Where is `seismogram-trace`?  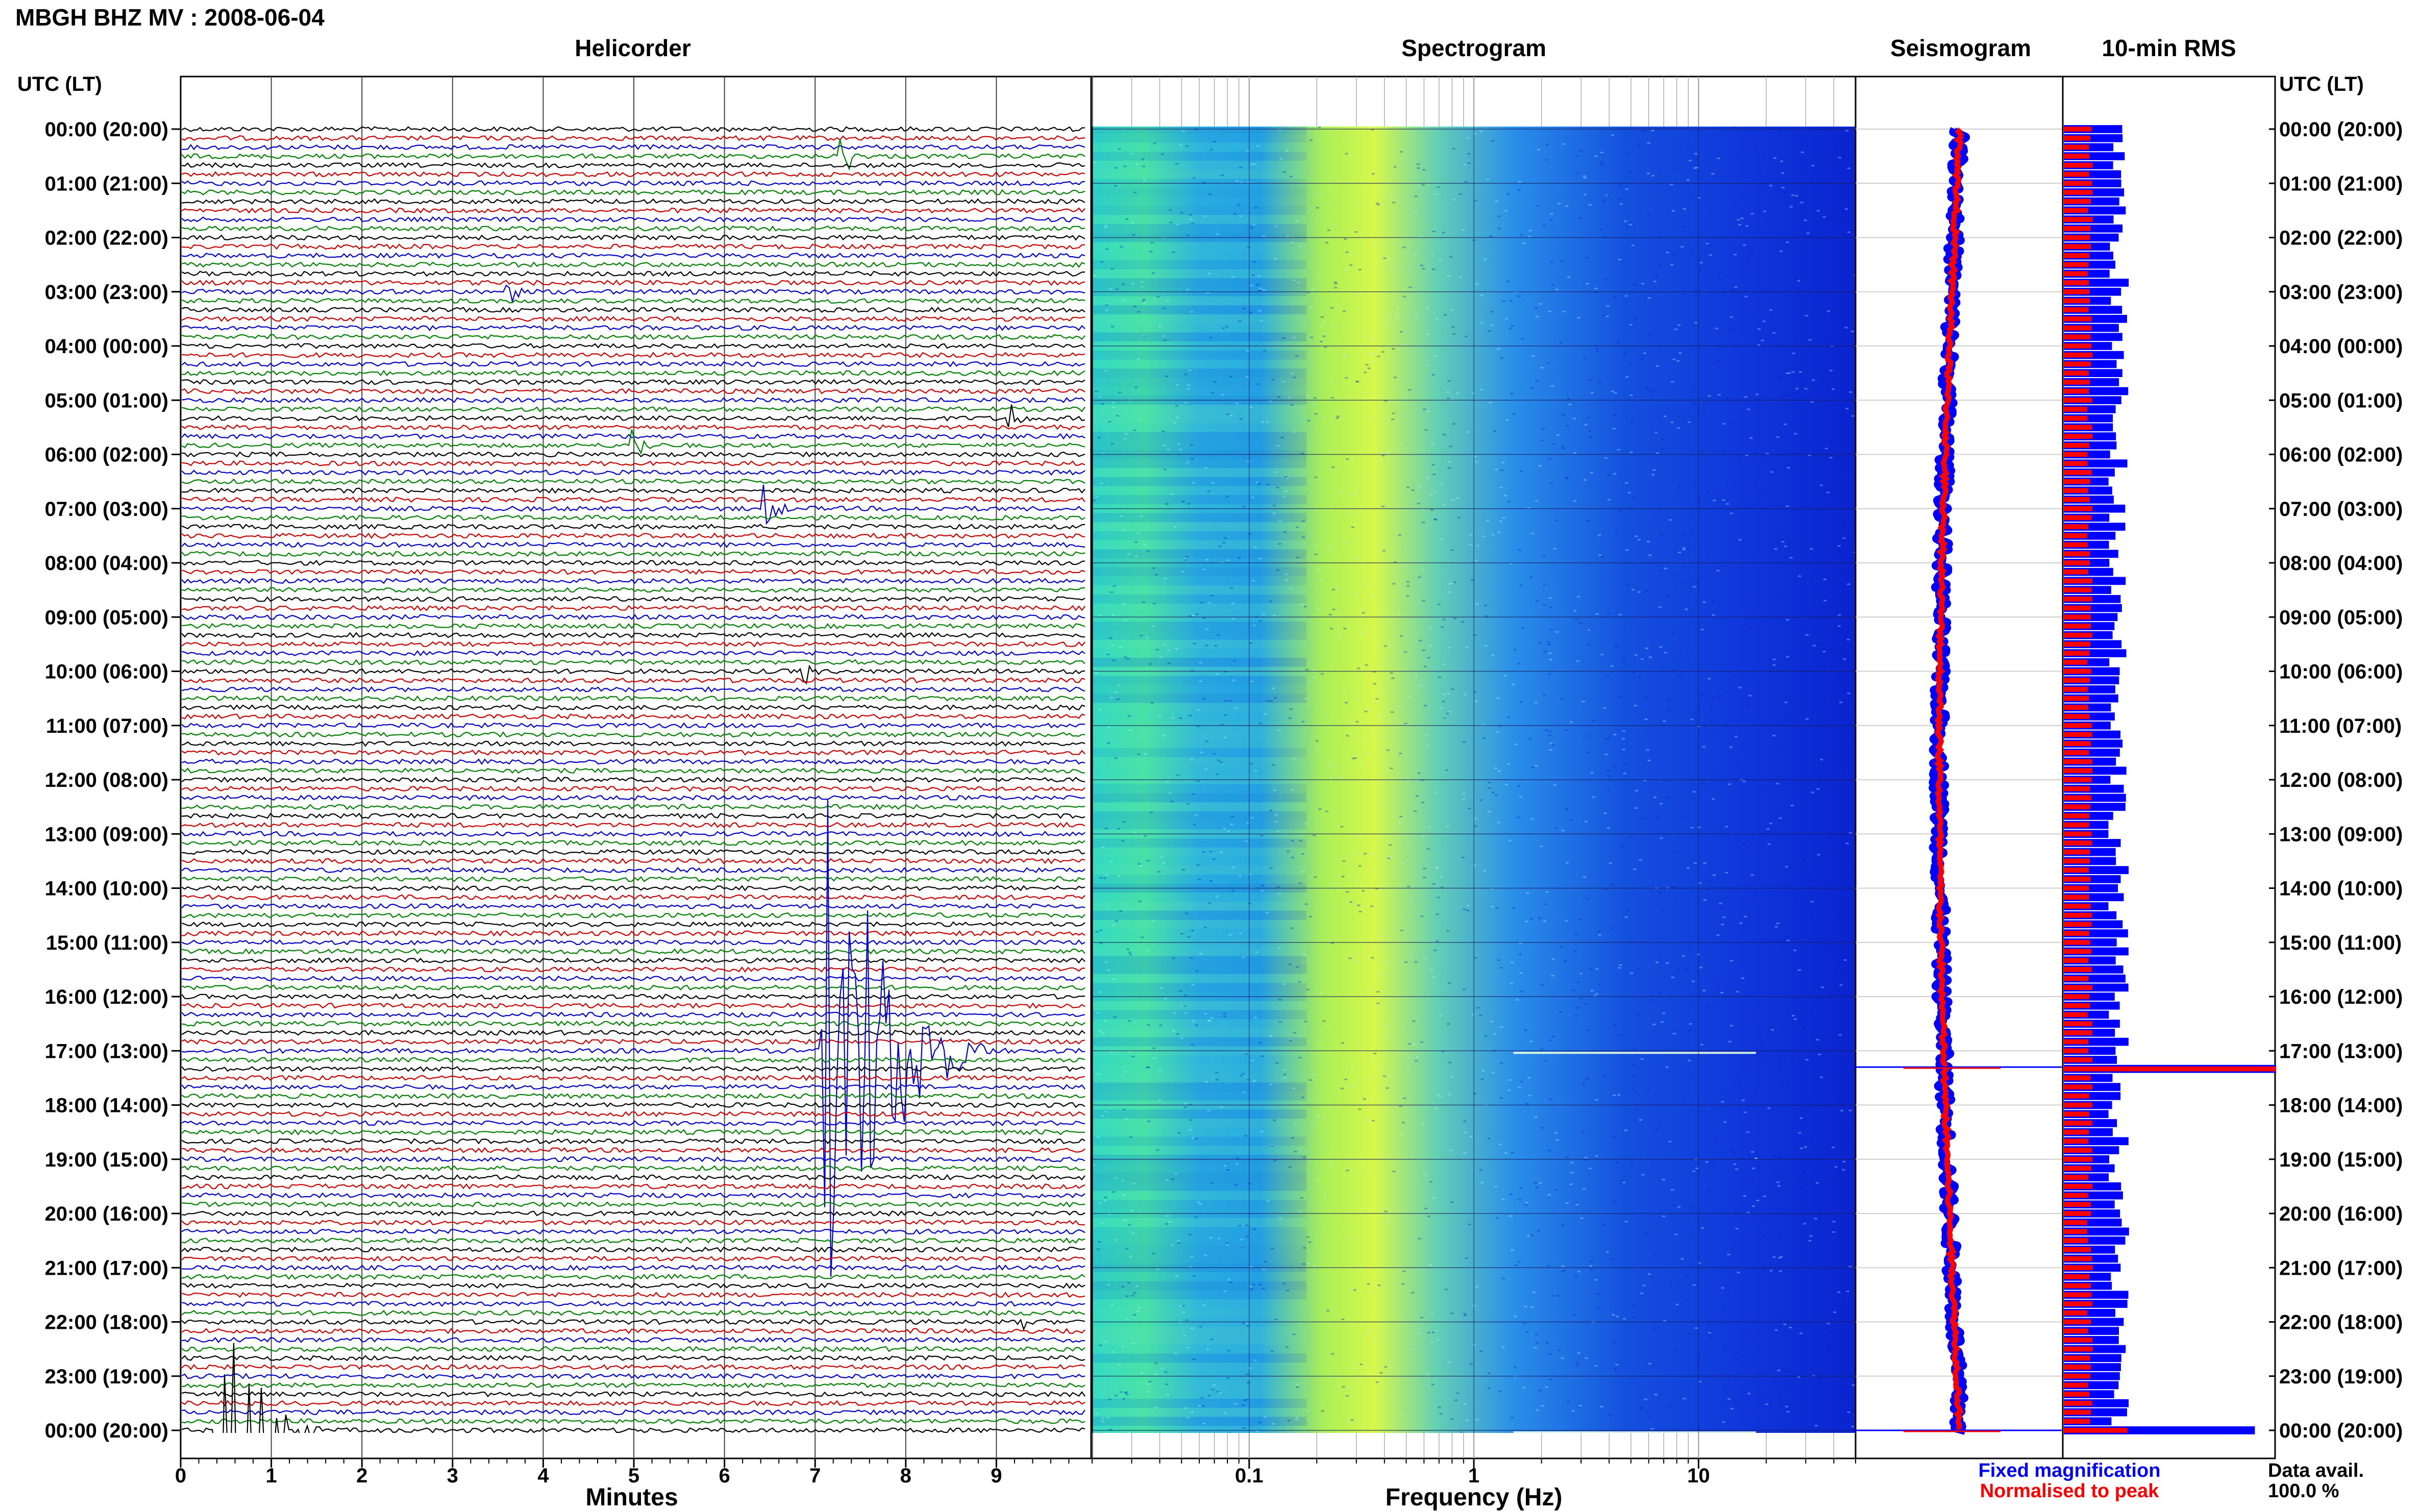
seismogram-trace is located at coordinates (1957, 781).